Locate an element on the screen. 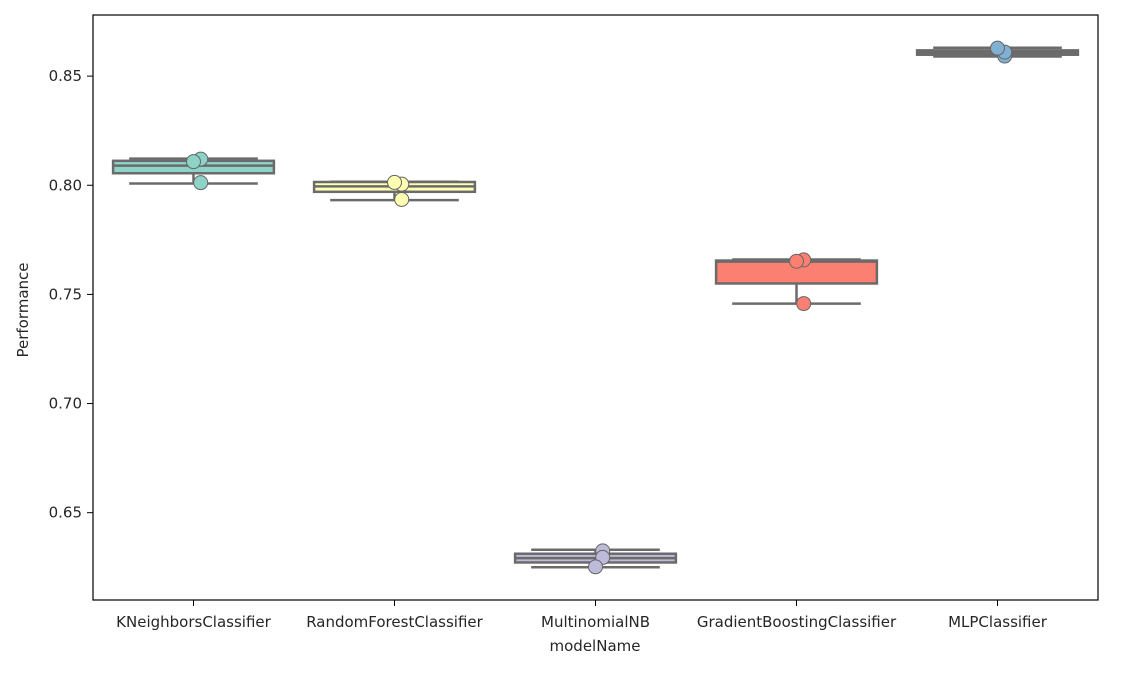  box-group-RandomForestClassifier is located at coordinates (394, 190).